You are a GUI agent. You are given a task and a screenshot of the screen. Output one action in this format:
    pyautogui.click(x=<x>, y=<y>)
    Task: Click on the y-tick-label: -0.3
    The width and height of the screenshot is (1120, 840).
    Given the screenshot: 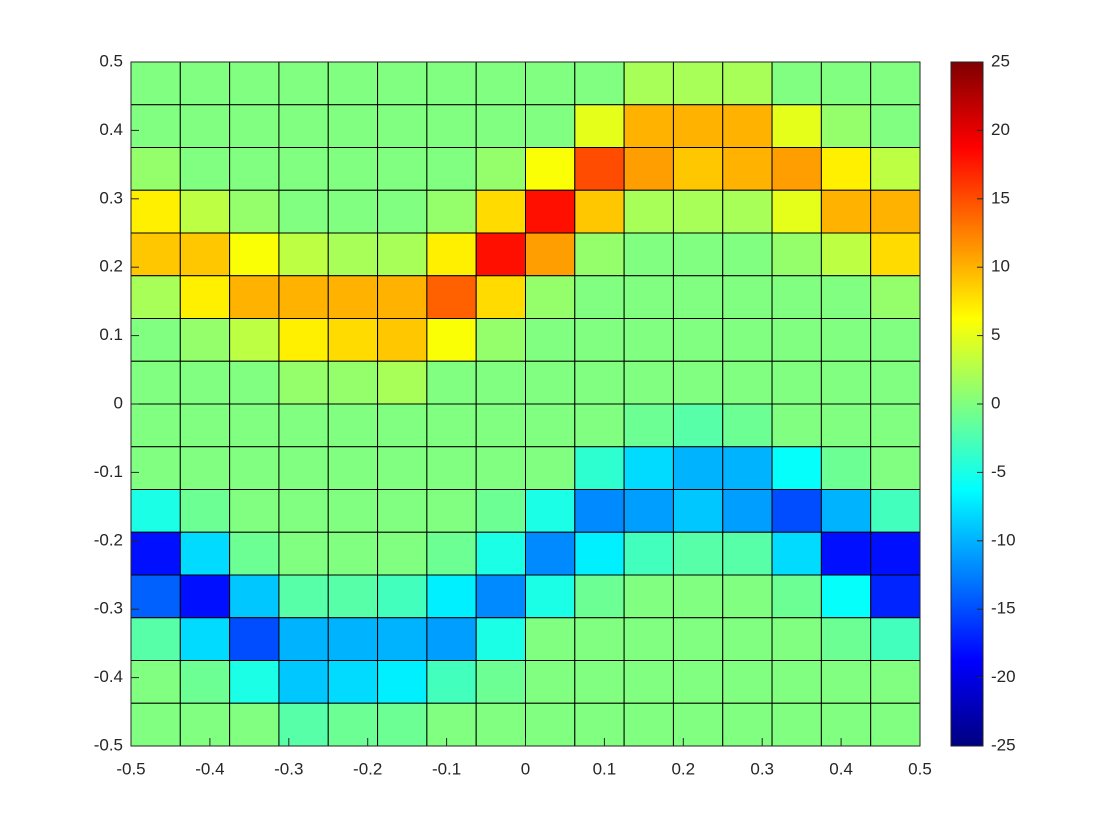 What is the action you would take?
    pyautogui.click(x=108, y=608)
    